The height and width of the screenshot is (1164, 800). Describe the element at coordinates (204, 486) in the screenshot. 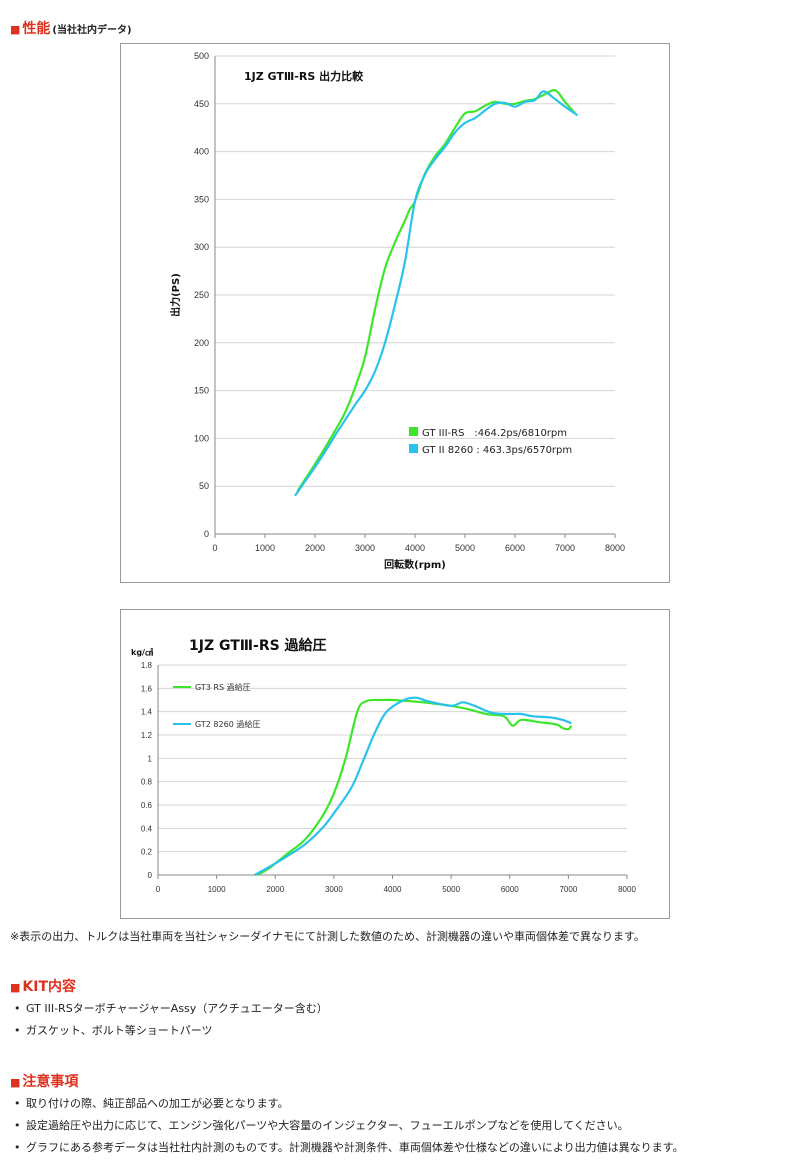

I see `y-tick-label: 50` at that location.